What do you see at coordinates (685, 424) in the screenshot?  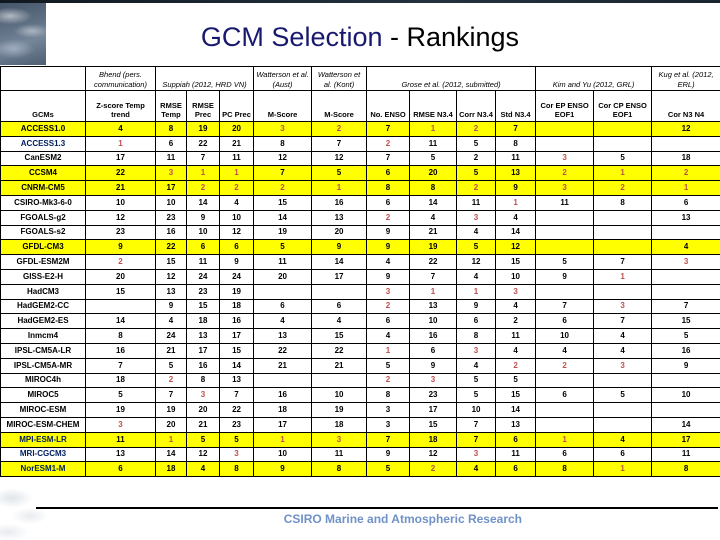 I see `rank-cell: 14` at bounding box center [685, 424].